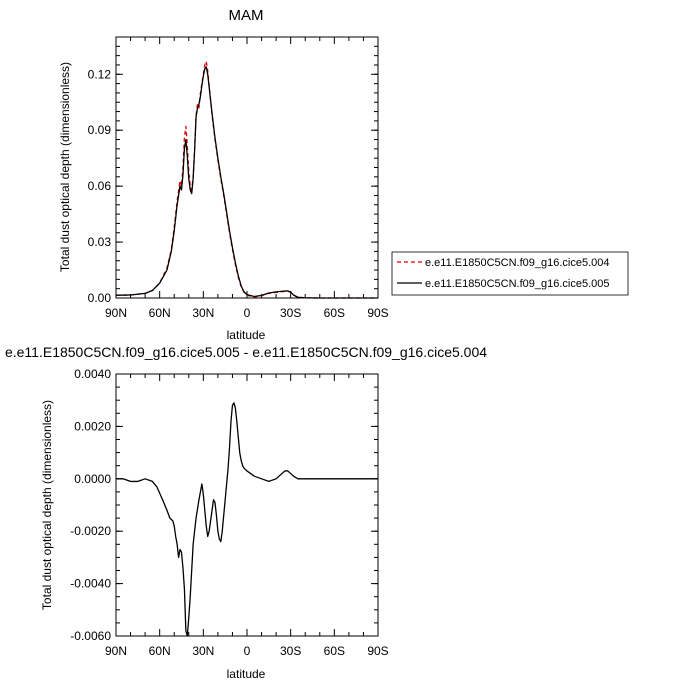 The height and width of the screenshot is (687, 674). I want to click on top-x-tick-label: 30S, so click(290, 313).